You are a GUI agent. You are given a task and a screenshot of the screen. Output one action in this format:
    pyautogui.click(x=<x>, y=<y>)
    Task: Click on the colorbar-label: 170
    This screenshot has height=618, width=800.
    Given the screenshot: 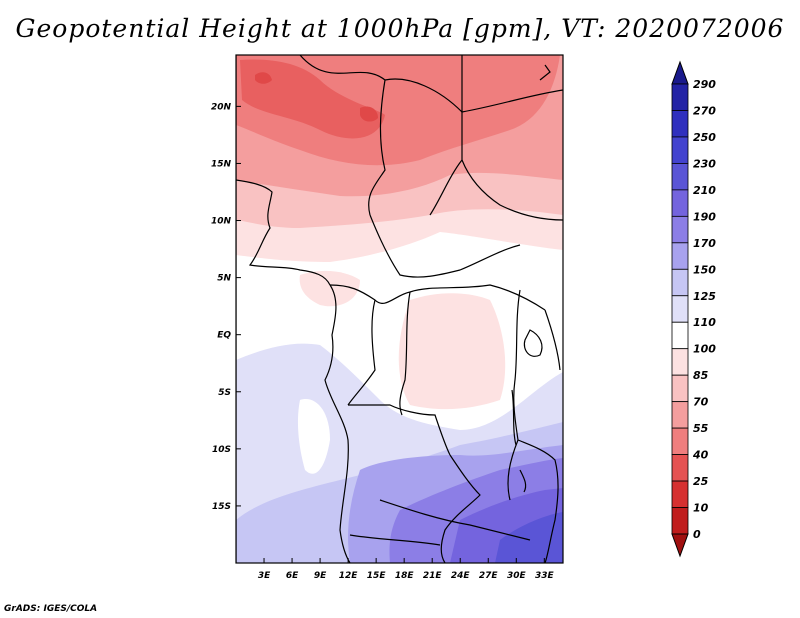 What is the action you would take?
    pyautogui.click(x=704, y=243)
    